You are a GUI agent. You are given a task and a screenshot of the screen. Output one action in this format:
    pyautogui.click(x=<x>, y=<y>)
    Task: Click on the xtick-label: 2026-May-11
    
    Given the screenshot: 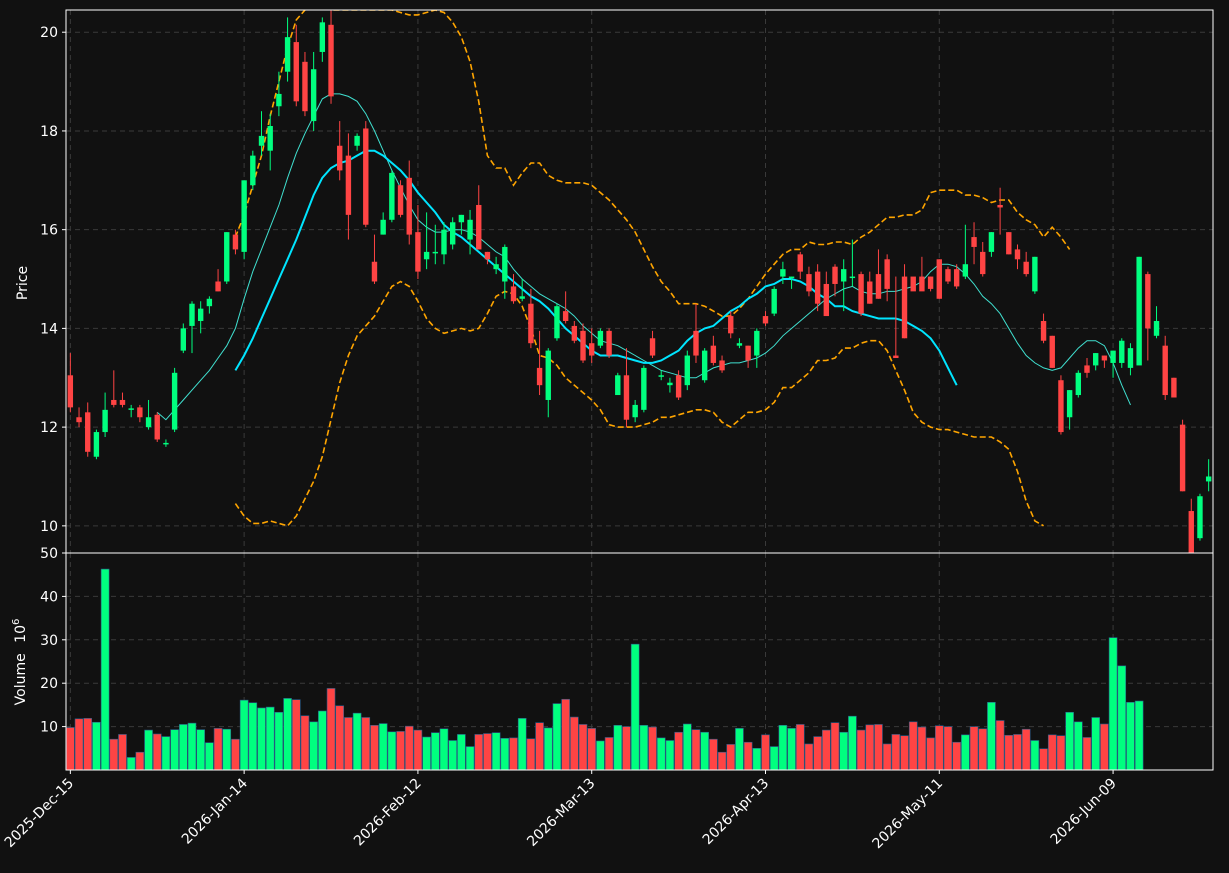 What is the action you would take?
    pyautogui.click(x=908, y=814)
    